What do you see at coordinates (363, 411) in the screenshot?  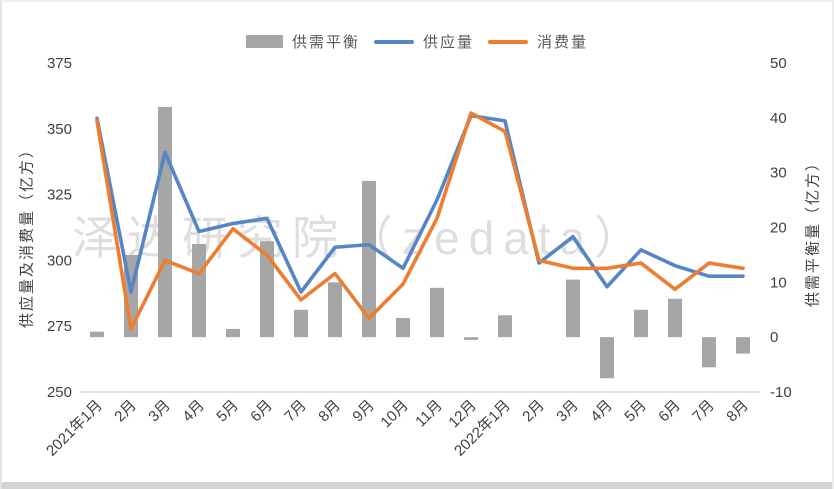 I see `x-axis-tick-label: 9月` at bounding box center [363, 411].